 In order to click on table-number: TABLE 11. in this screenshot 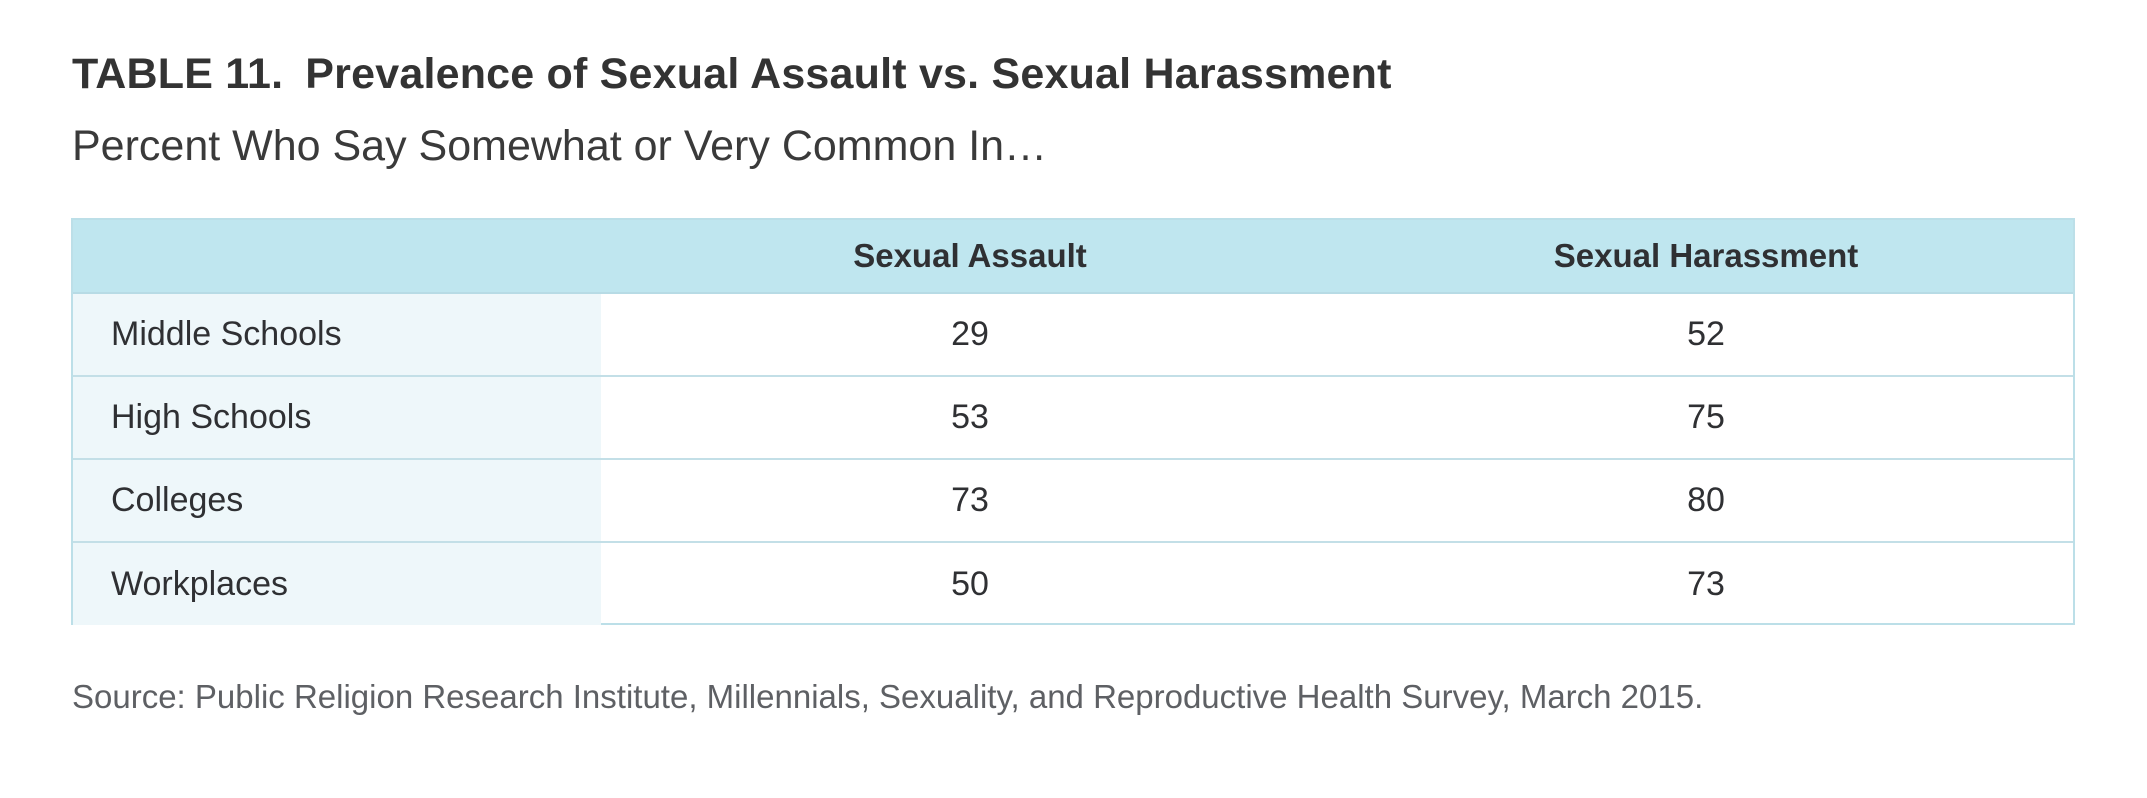, I will do `click(178, 74)`.